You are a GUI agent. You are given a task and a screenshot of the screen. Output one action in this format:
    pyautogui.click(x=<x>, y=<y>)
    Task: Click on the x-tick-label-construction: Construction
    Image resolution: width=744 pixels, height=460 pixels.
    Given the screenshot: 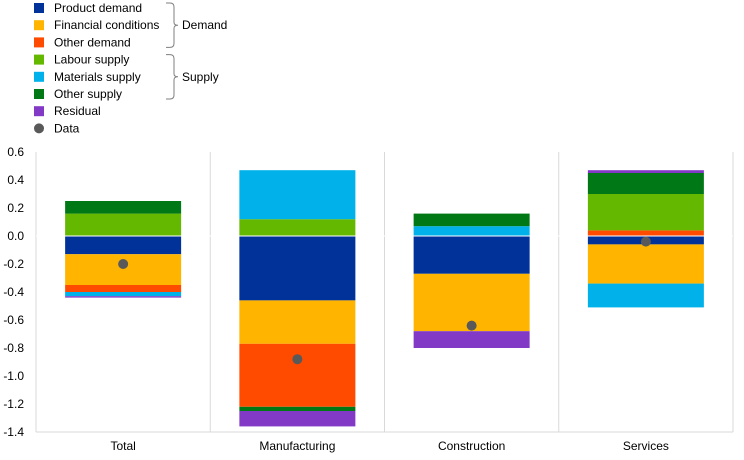 What is the action you would take?
    pyautogui.click(x=471, y=446)
    